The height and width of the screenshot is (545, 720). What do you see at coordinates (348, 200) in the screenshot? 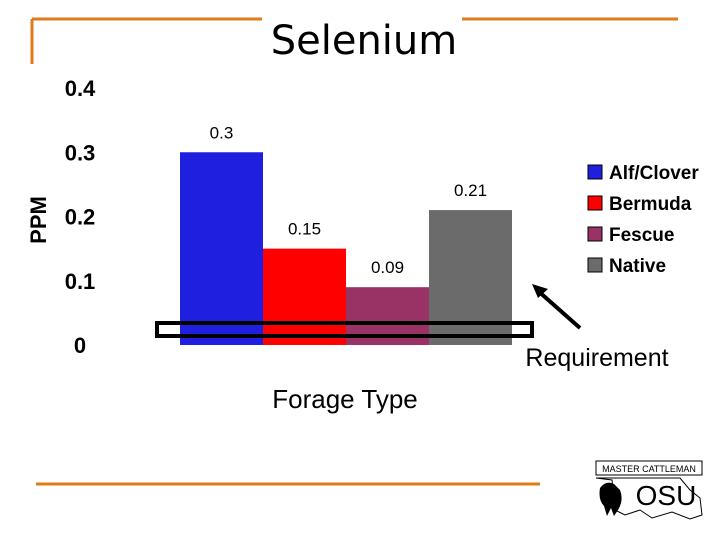
I see `data-labels: 0.3 0.15 0.09 0.21` at bounding box center [348, 200].